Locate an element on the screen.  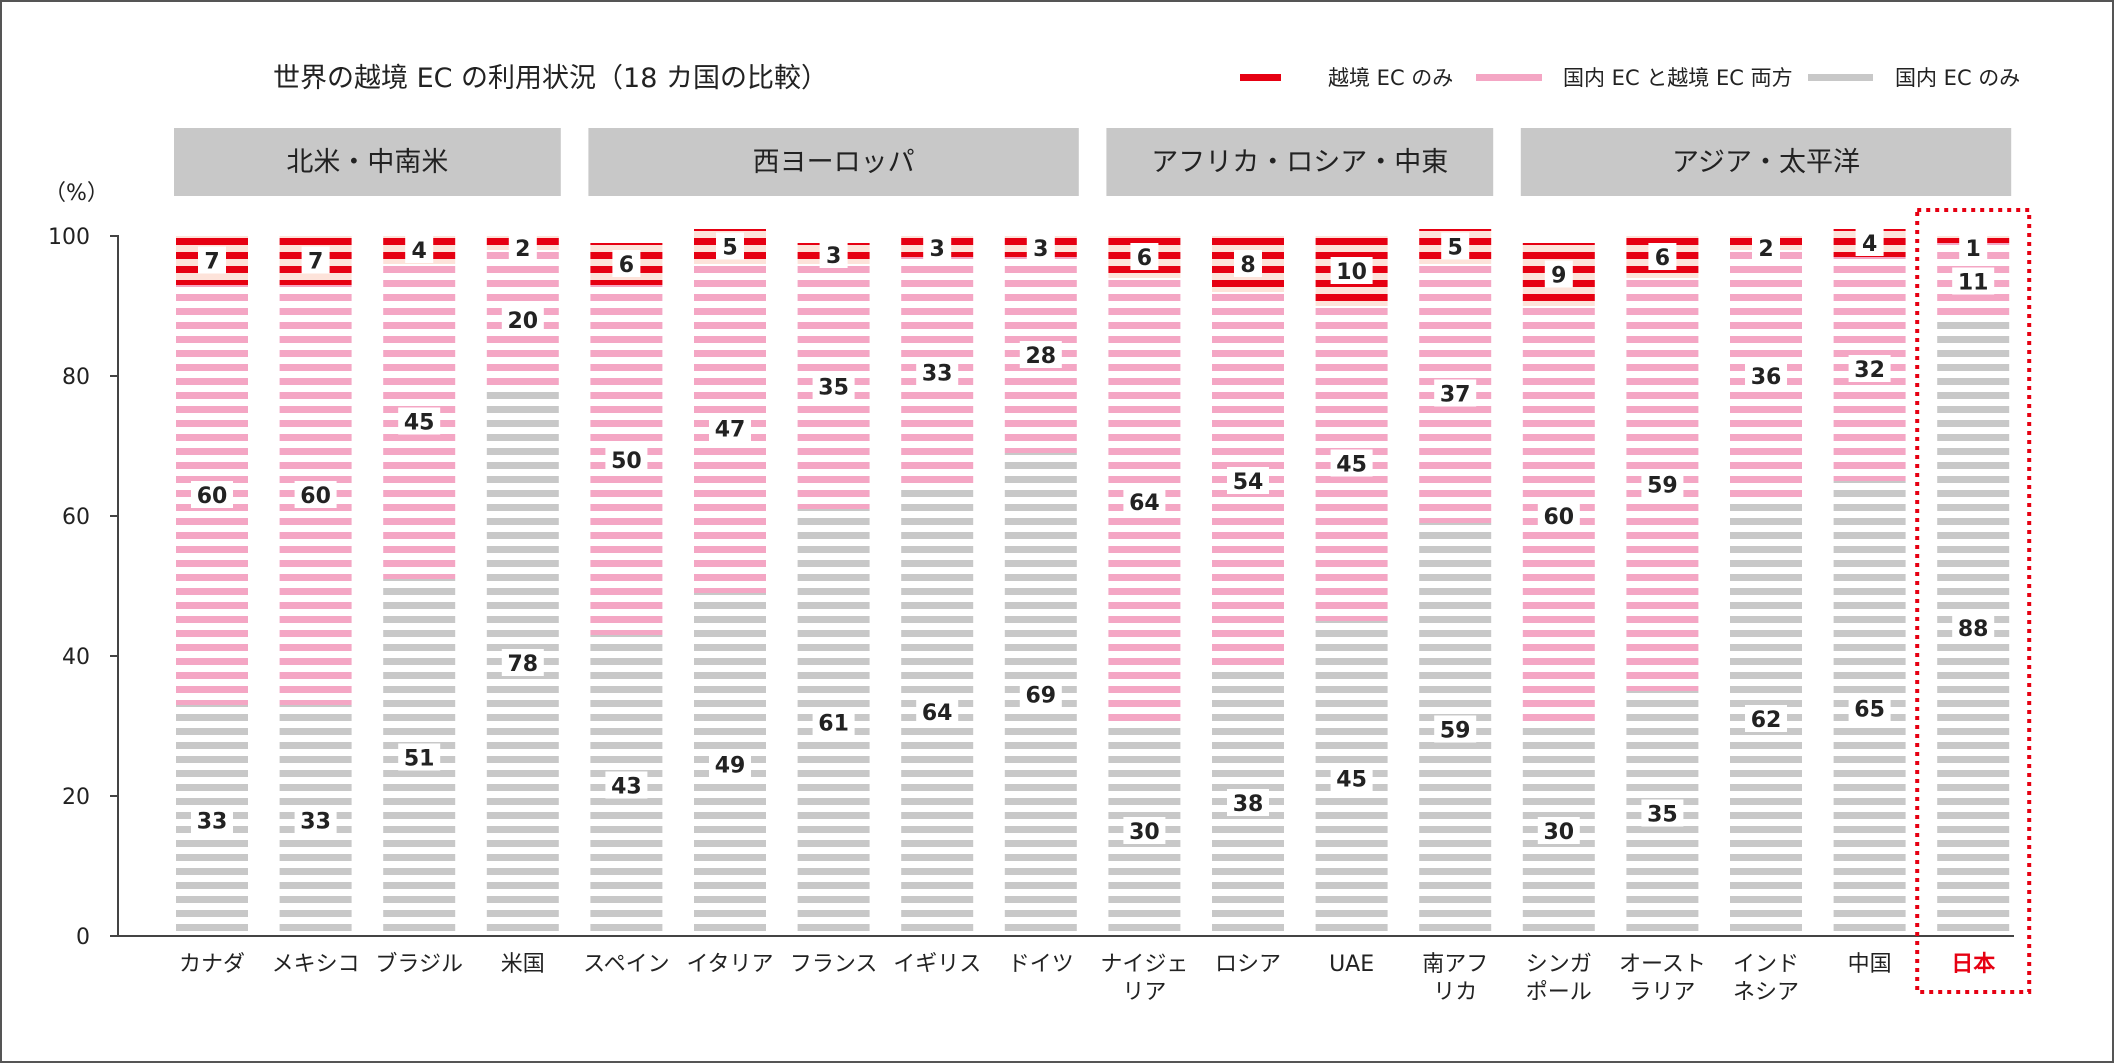
x-tick-label: カナダ is located at coordinates (212, 964).